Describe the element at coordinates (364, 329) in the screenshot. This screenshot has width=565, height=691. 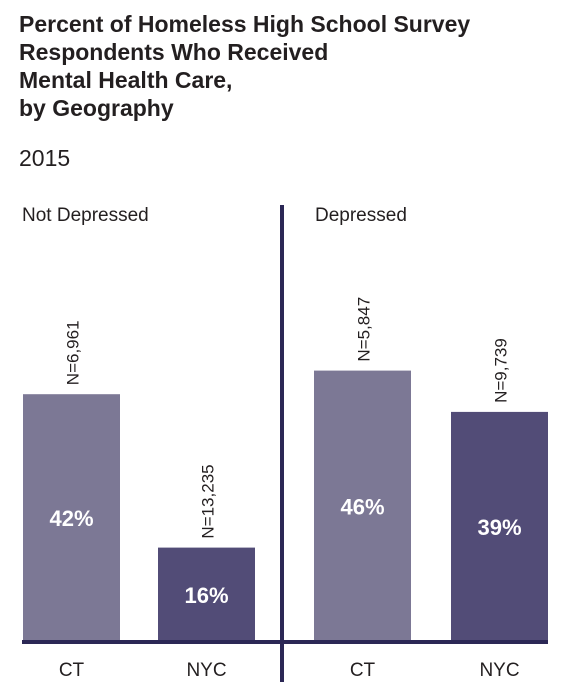
I see `n-label-1-0: N=5,847` at that location.